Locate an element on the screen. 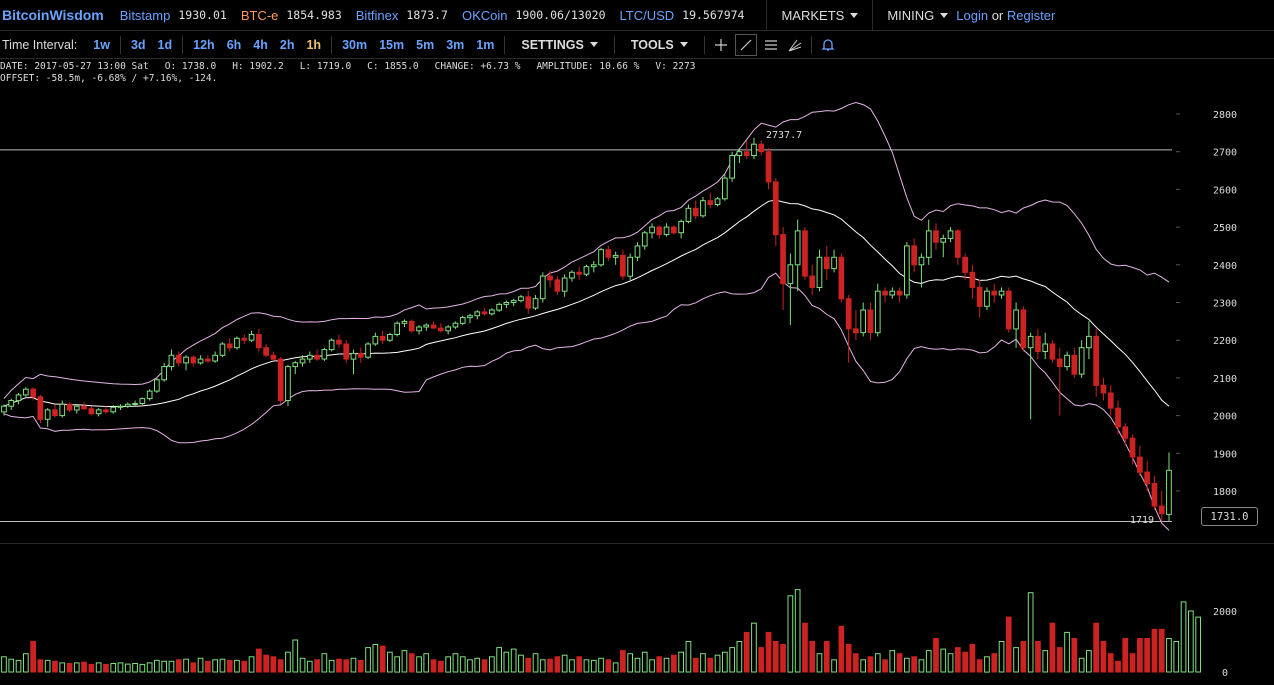 The width and height of the screenshot is (1274, 685). fan-icon is located at coordinates (795, 45).